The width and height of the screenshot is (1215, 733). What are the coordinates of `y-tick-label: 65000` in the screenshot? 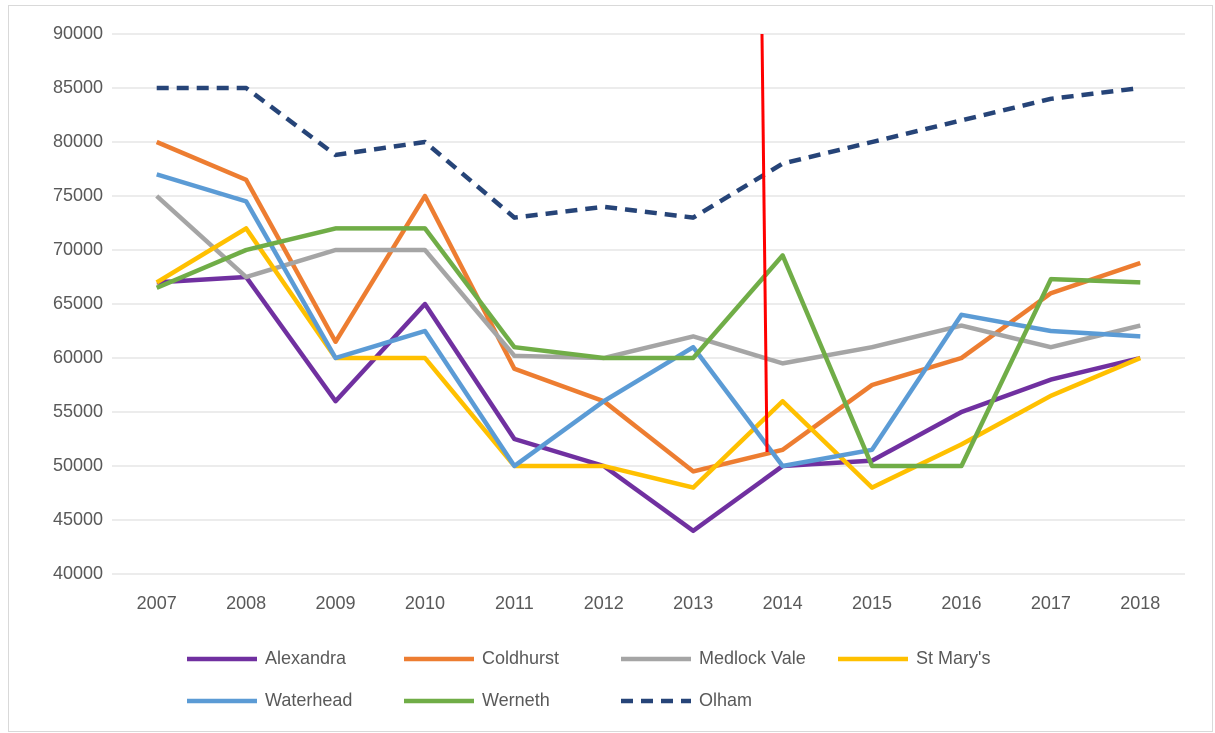 It's located at (78, 303).